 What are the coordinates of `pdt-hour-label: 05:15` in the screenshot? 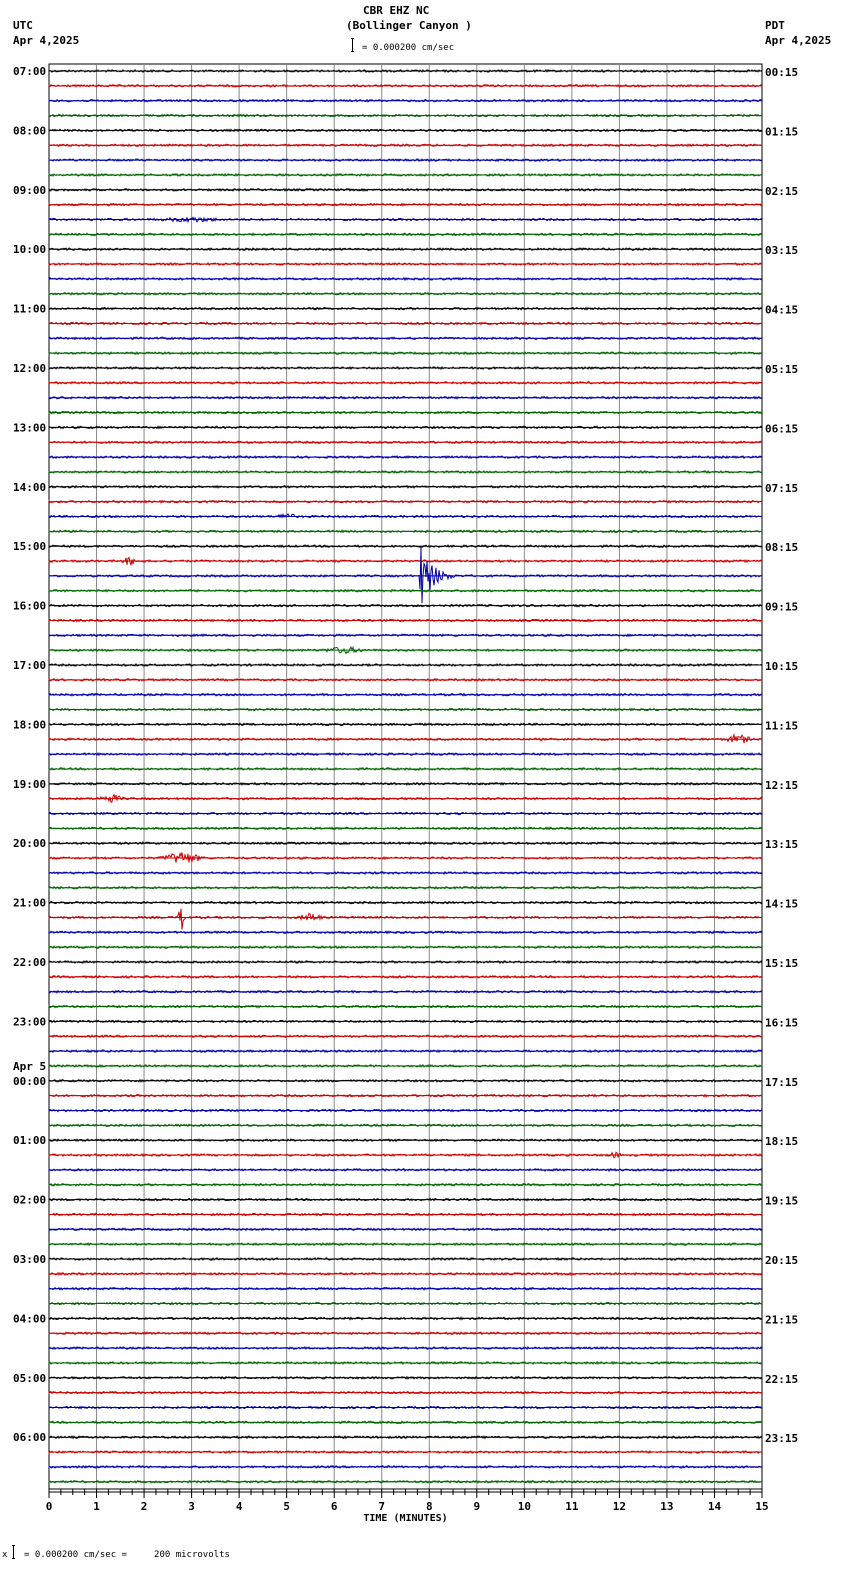 It's located at (781, 369).